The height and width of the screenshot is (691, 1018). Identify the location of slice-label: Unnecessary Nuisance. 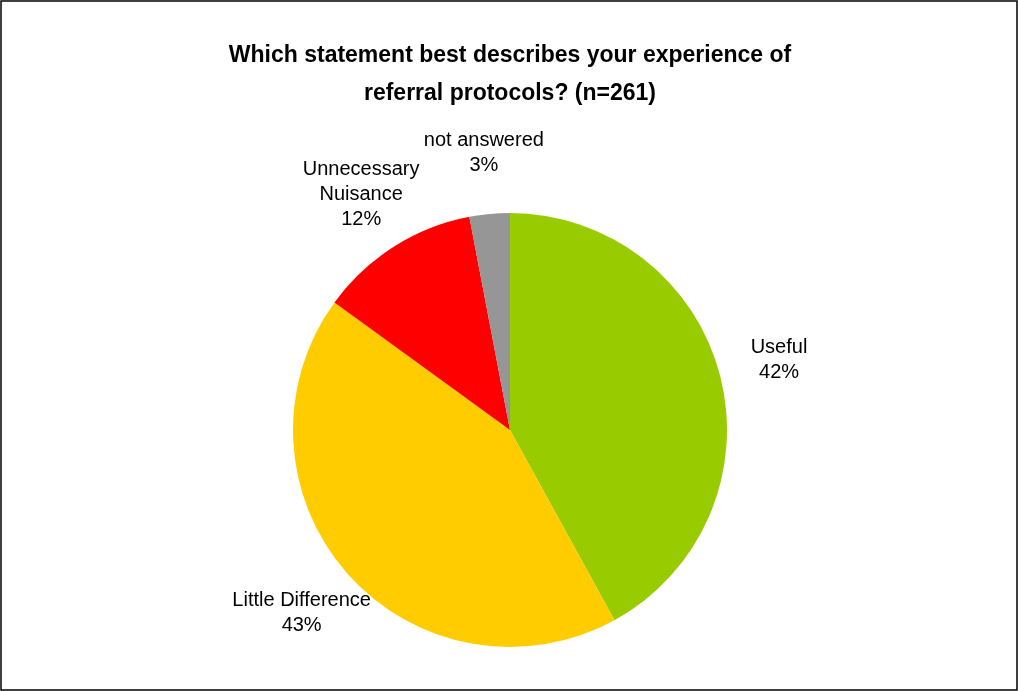
(361, 181).